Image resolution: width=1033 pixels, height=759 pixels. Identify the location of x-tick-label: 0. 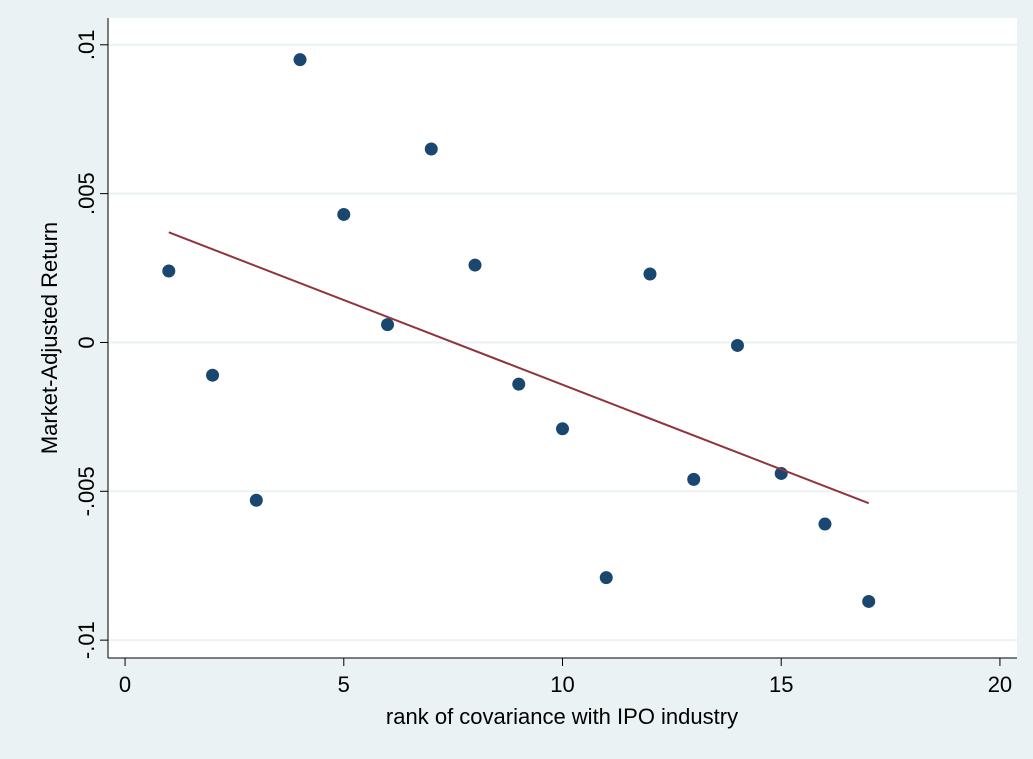
(125, 684).